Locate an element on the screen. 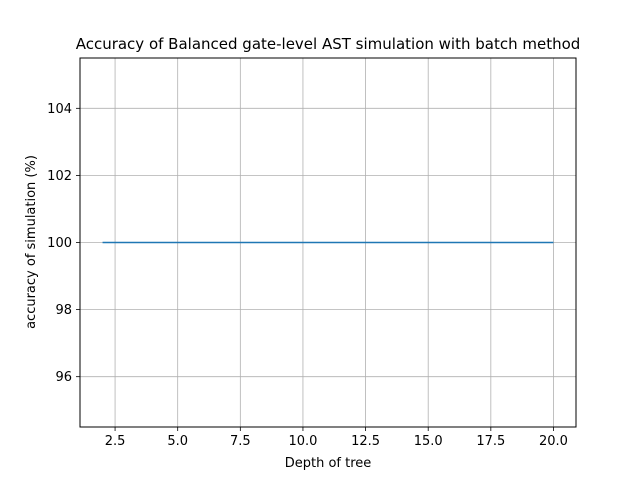  x-tick-label: 5.0 is located at coordinates (177, 441).